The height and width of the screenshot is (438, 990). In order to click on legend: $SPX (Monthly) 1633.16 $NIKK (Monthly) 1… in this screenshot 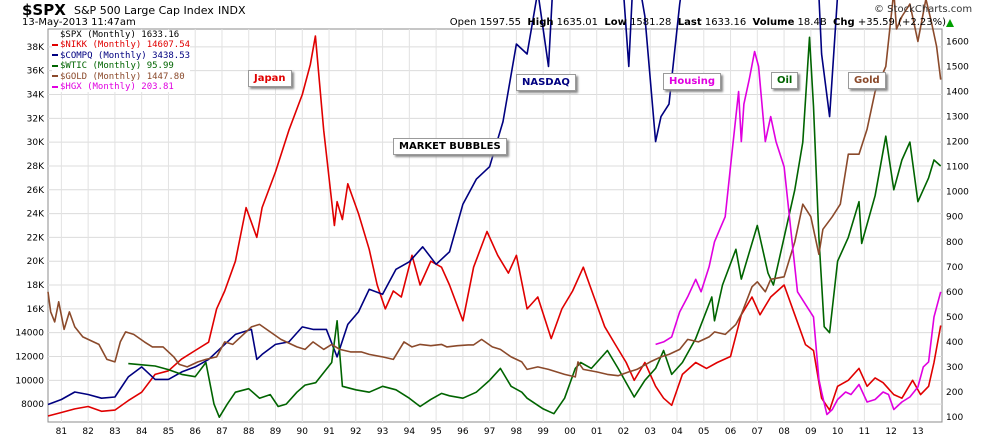, I will do `click(121, 61)`.